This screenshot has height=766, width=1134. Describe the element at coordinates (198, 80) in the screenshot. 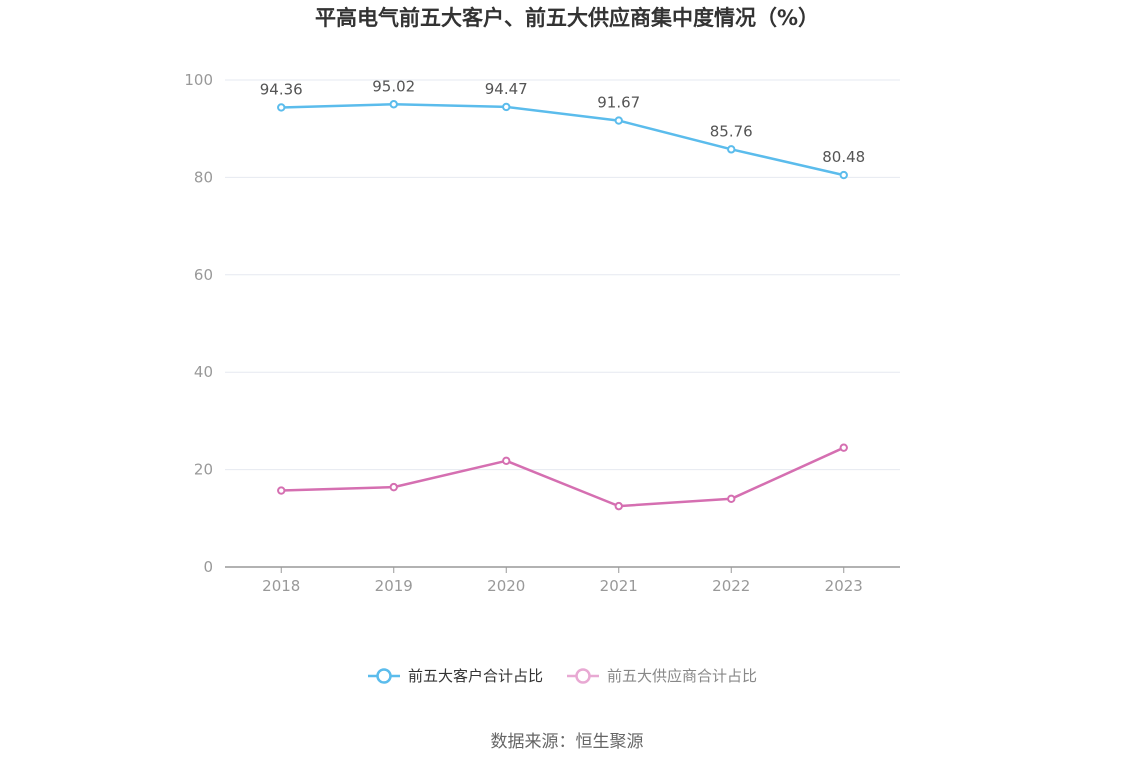

I see `y-tick-label: 100` at that location.